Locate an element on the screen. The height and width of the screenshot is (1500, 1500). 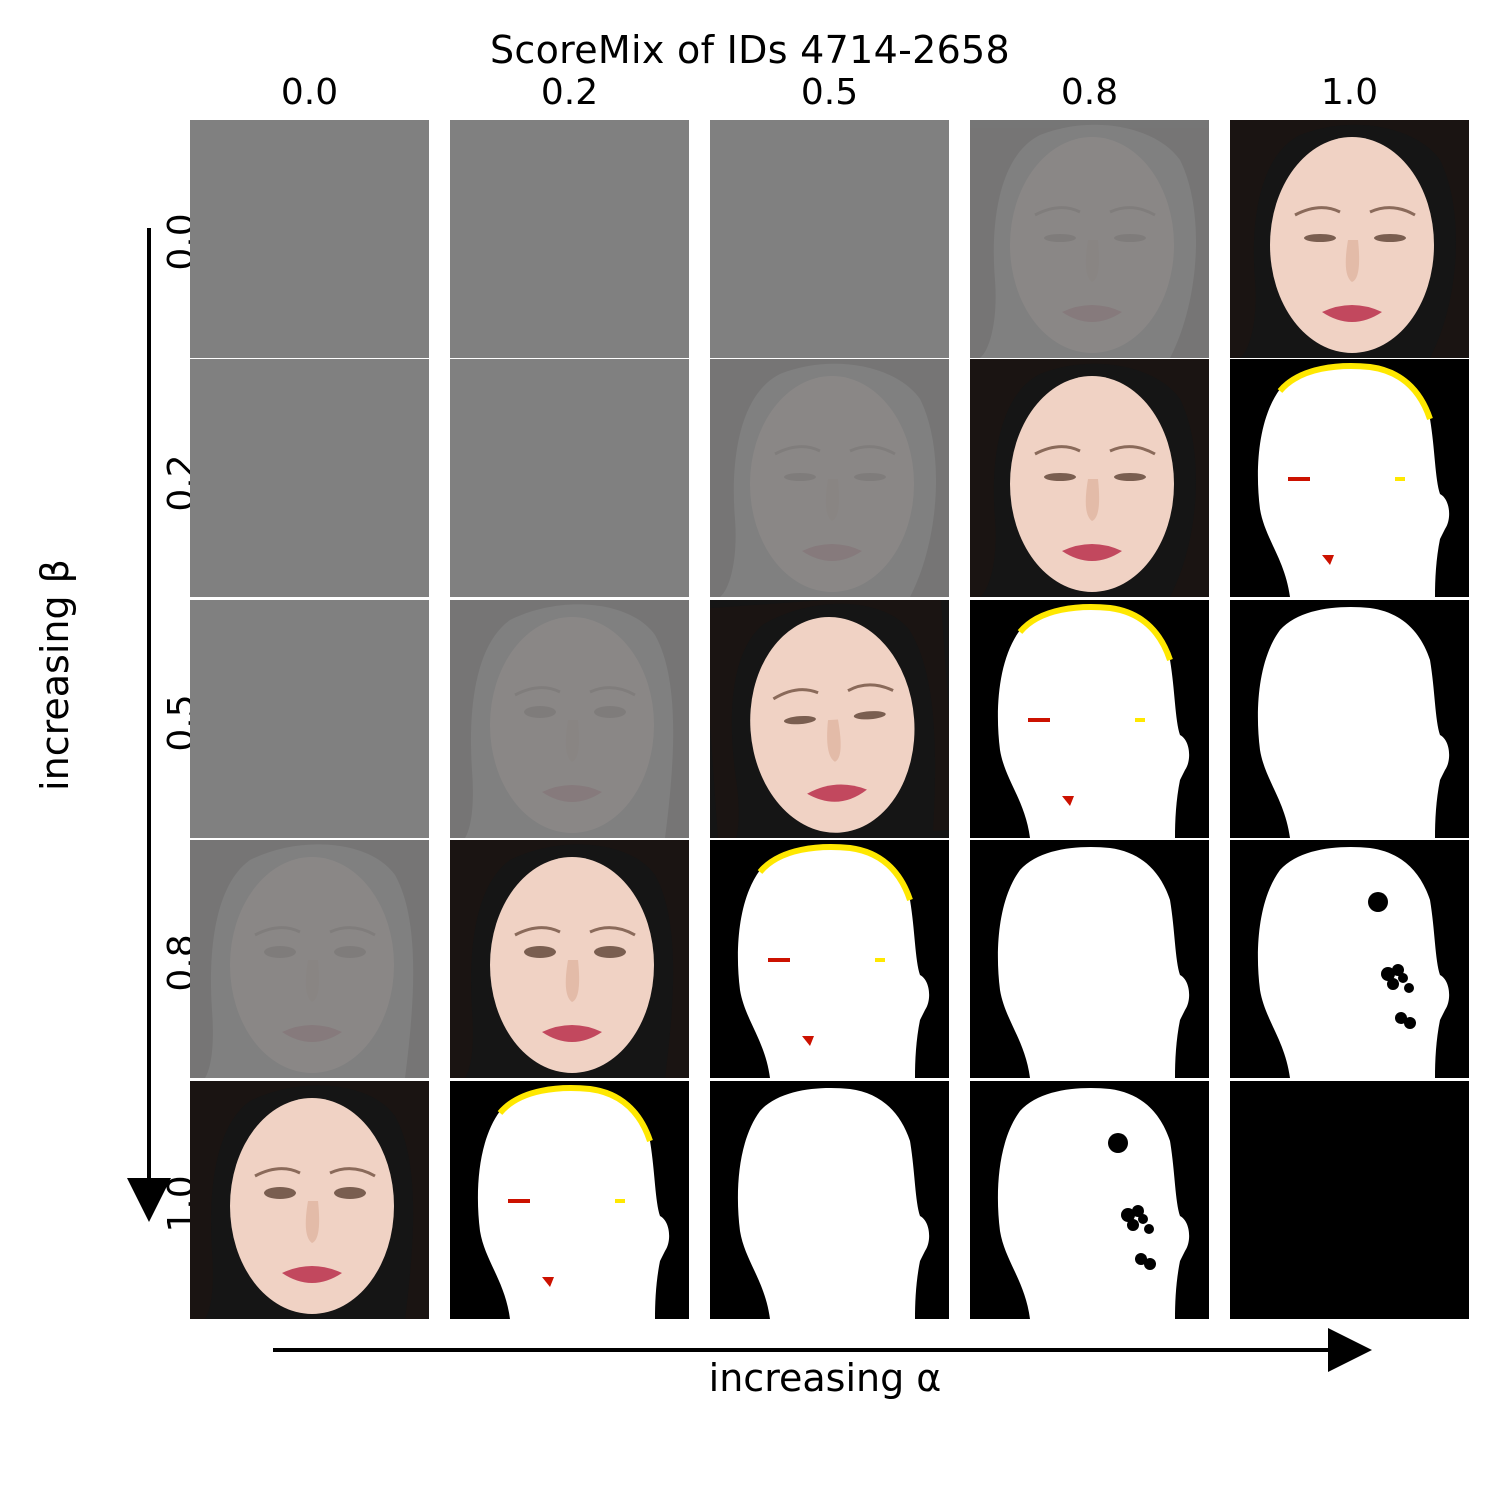
gray-image-r1-c0 is located at coordinates (309, 478).